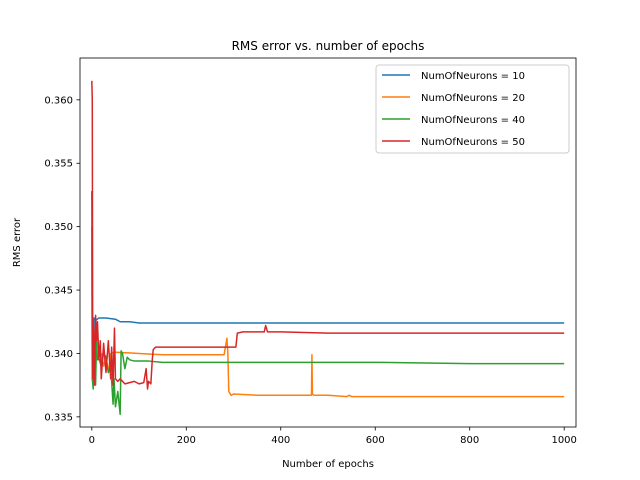 Image resolution: width=640 pixels, height=480 pixels. Describe the element at coordinates (186, 440) in the screenshot. I see `x-tick-label: 200` at that location.